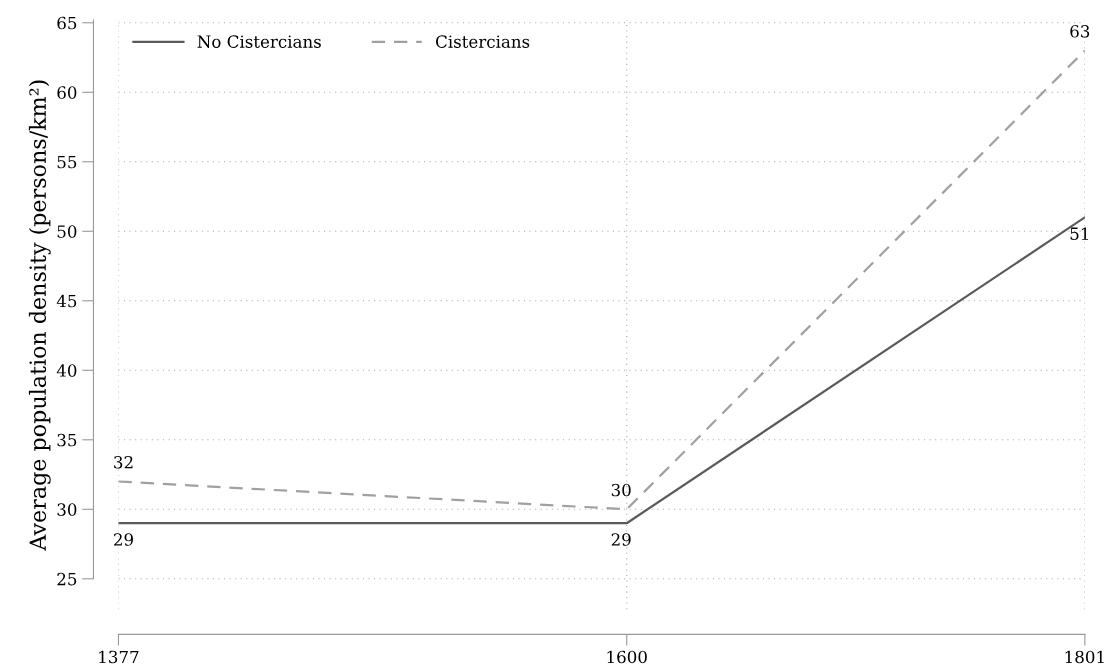  I want to click on y-tick-label: 25, so click(67, 579).